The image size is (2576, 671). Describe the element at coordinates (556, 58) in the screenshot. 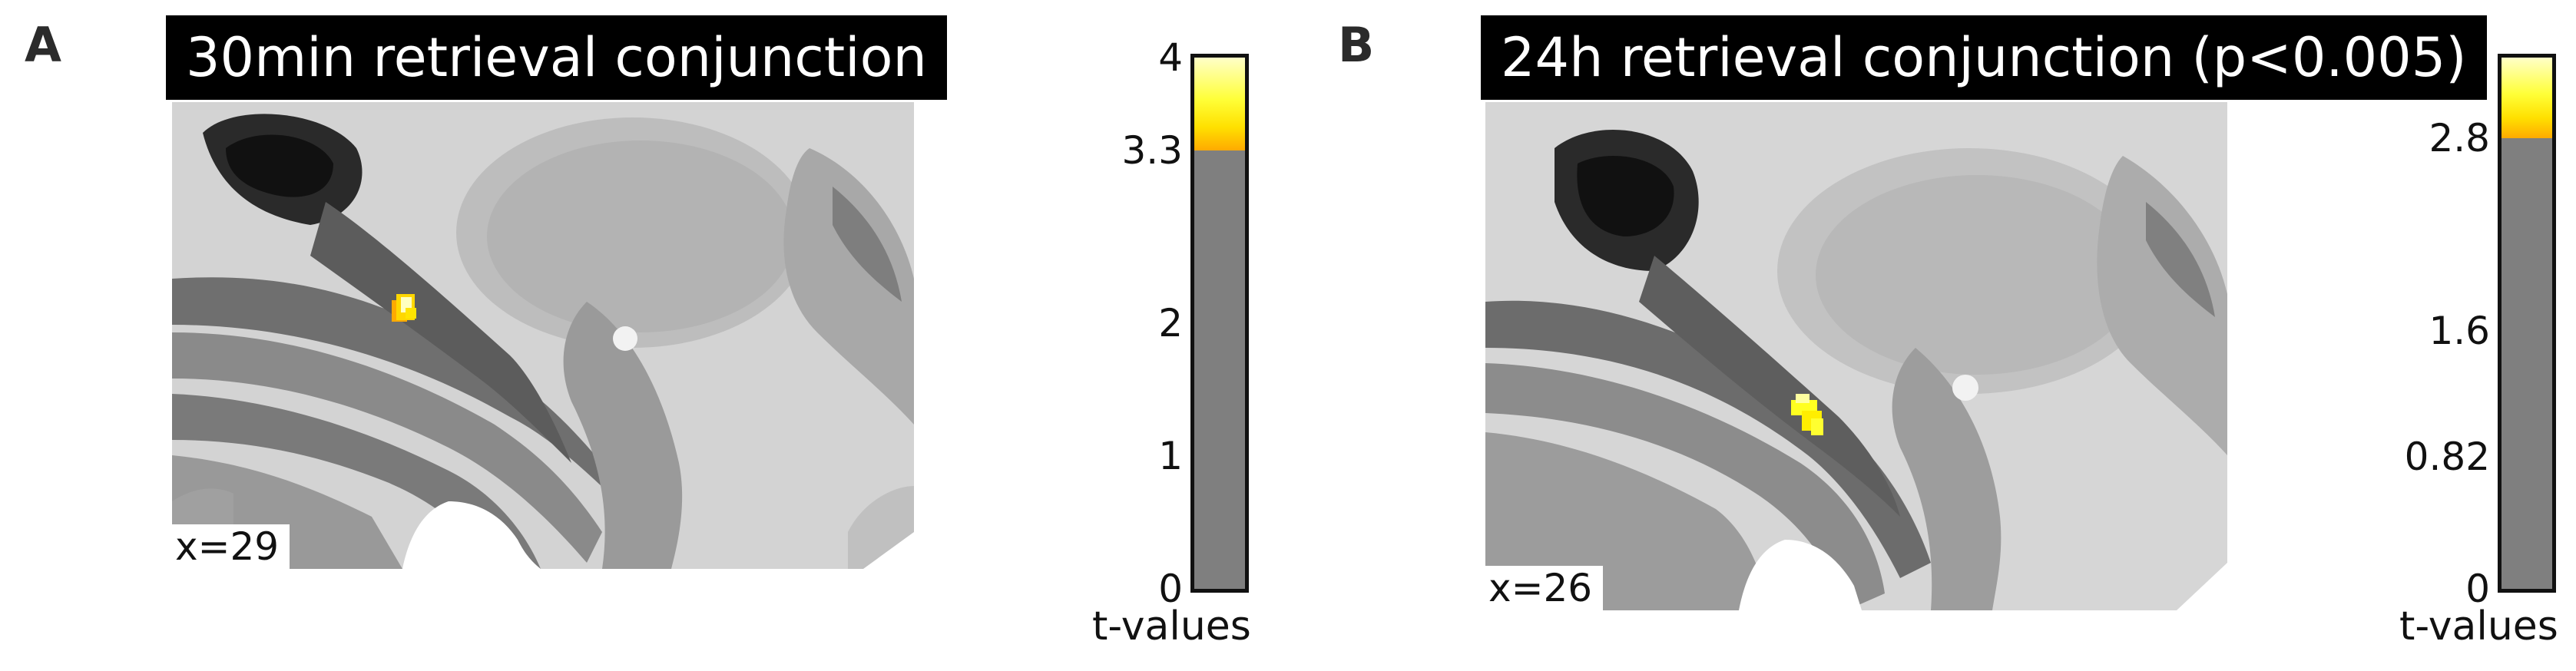

I see `panel-title-a: 30min retrieval conjunction` at that location.